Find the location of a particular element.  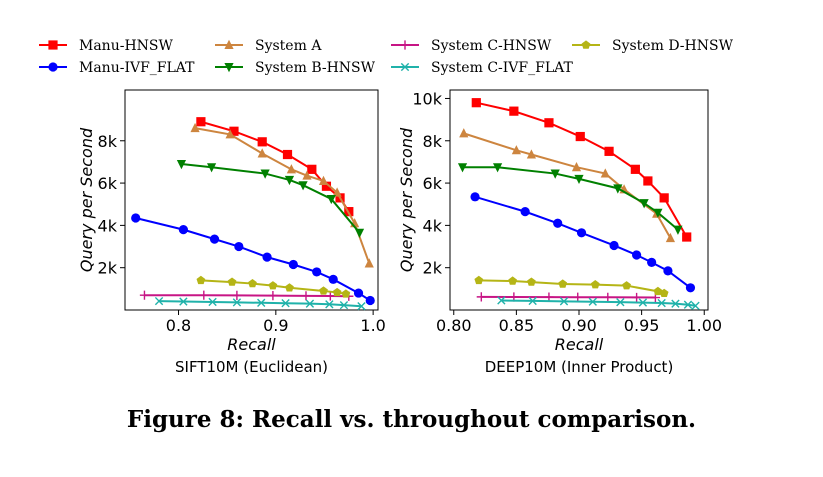

series-line-system-d-hnsw is located at coordinates (571, 287).